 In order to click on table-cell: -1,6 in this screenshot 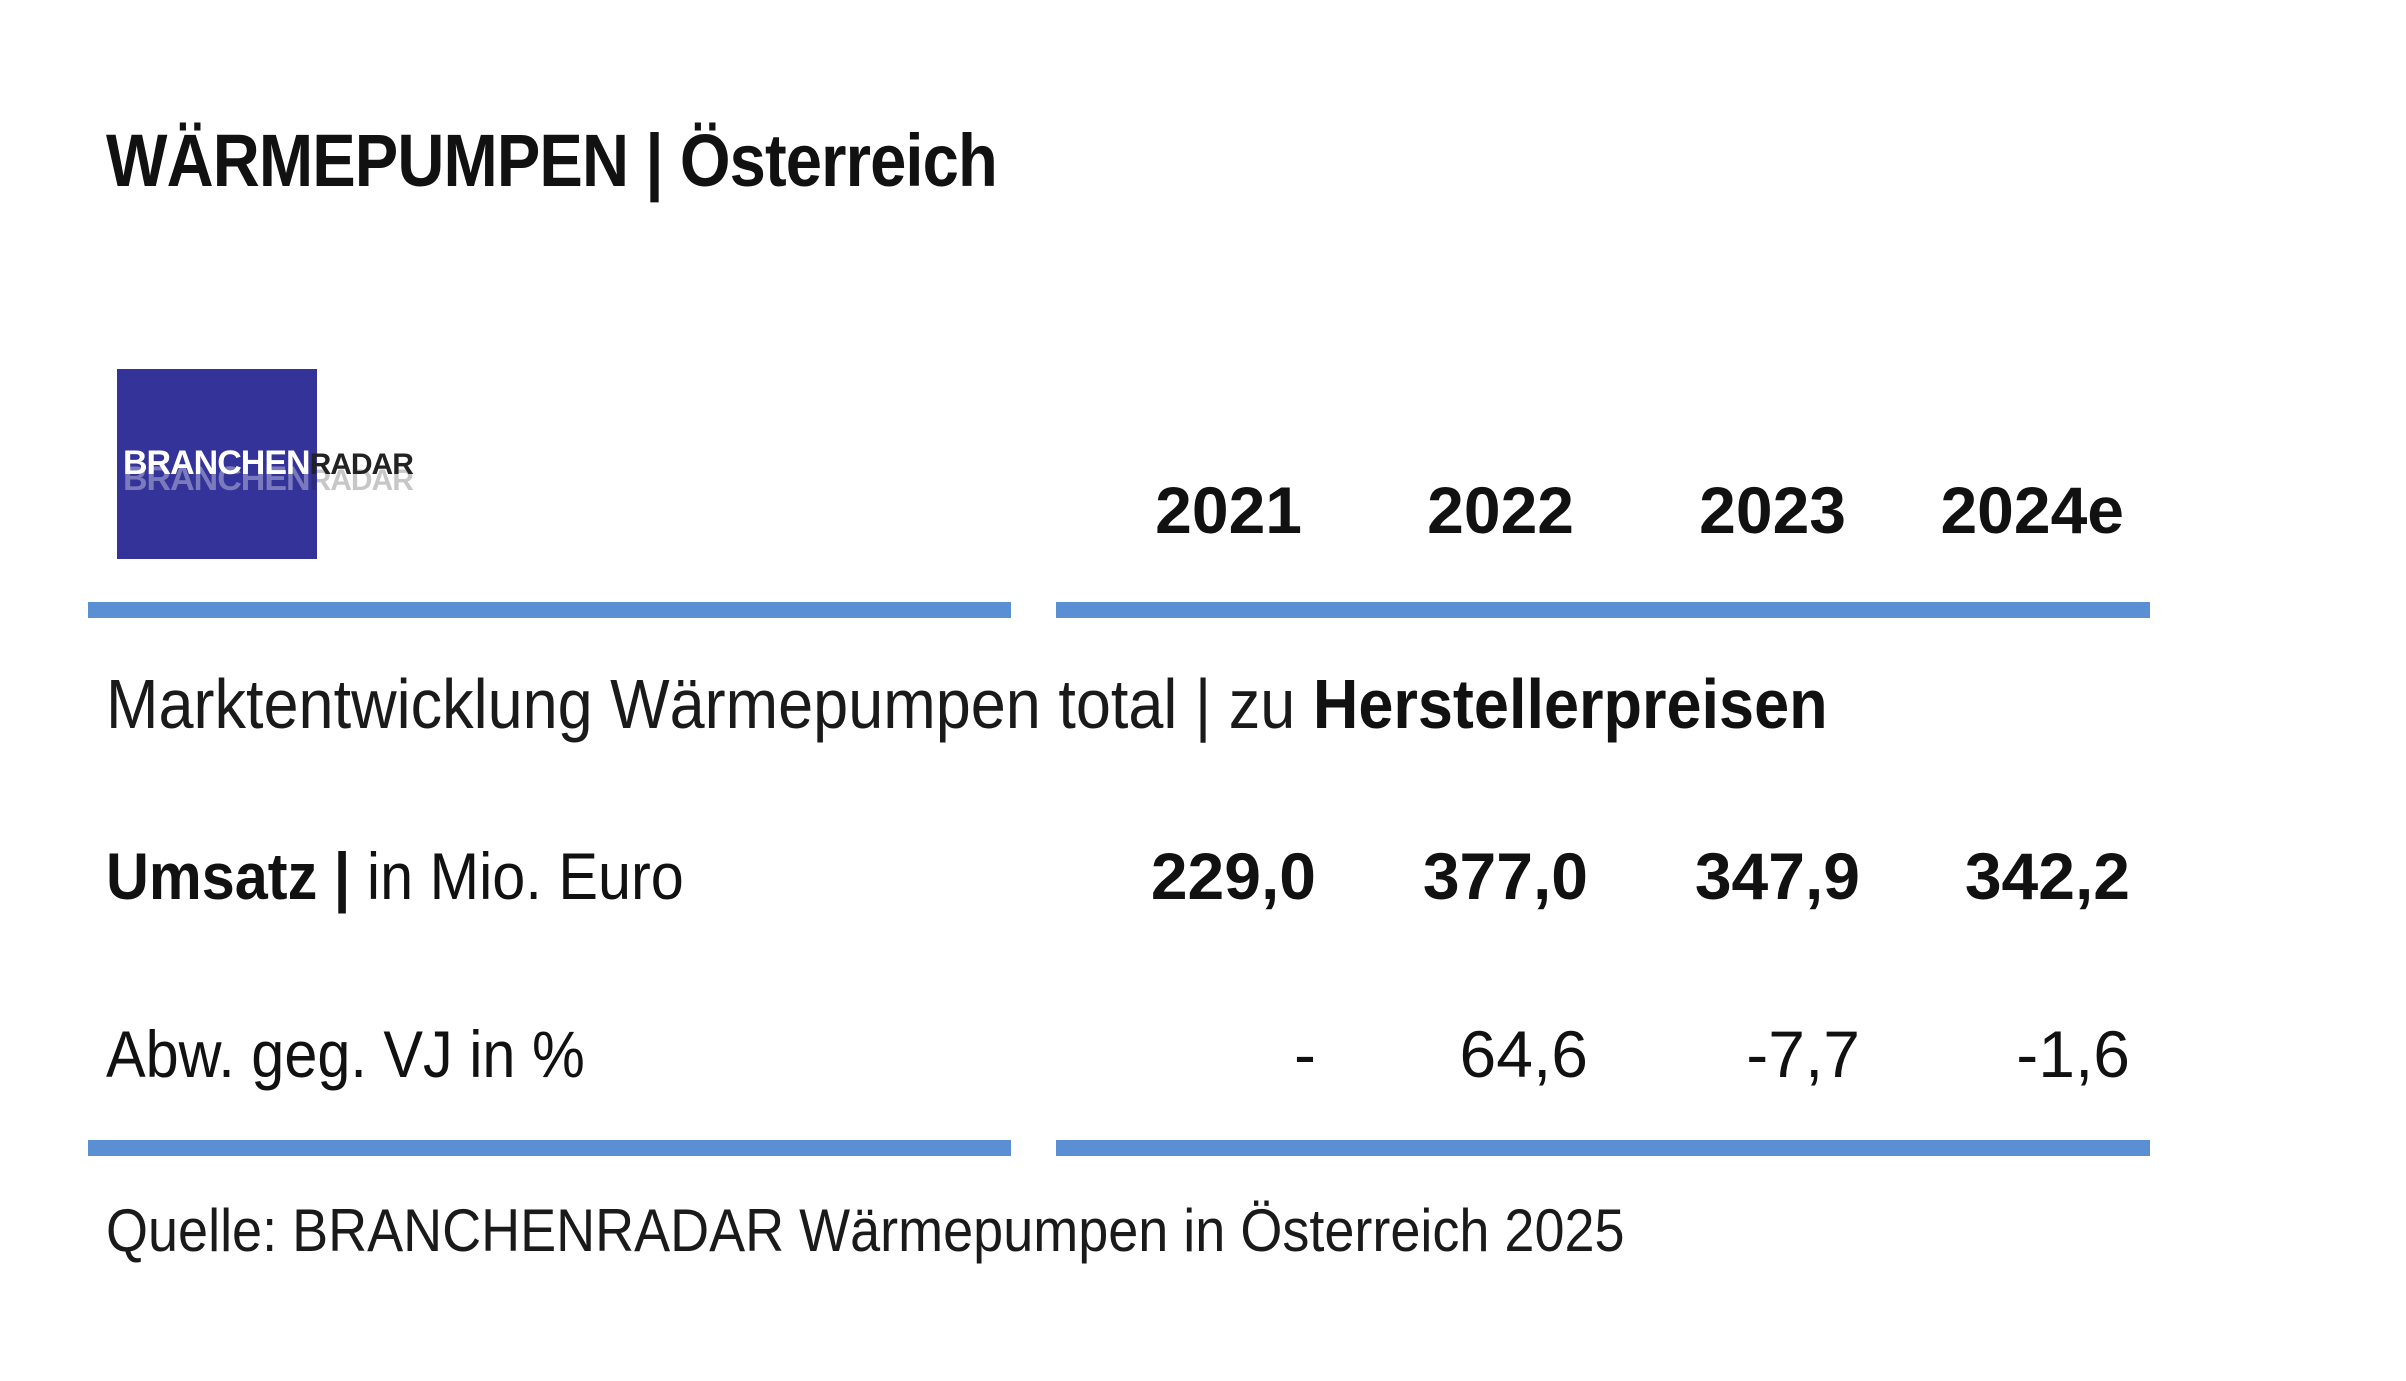, I will do `click(2010, 1054)`.